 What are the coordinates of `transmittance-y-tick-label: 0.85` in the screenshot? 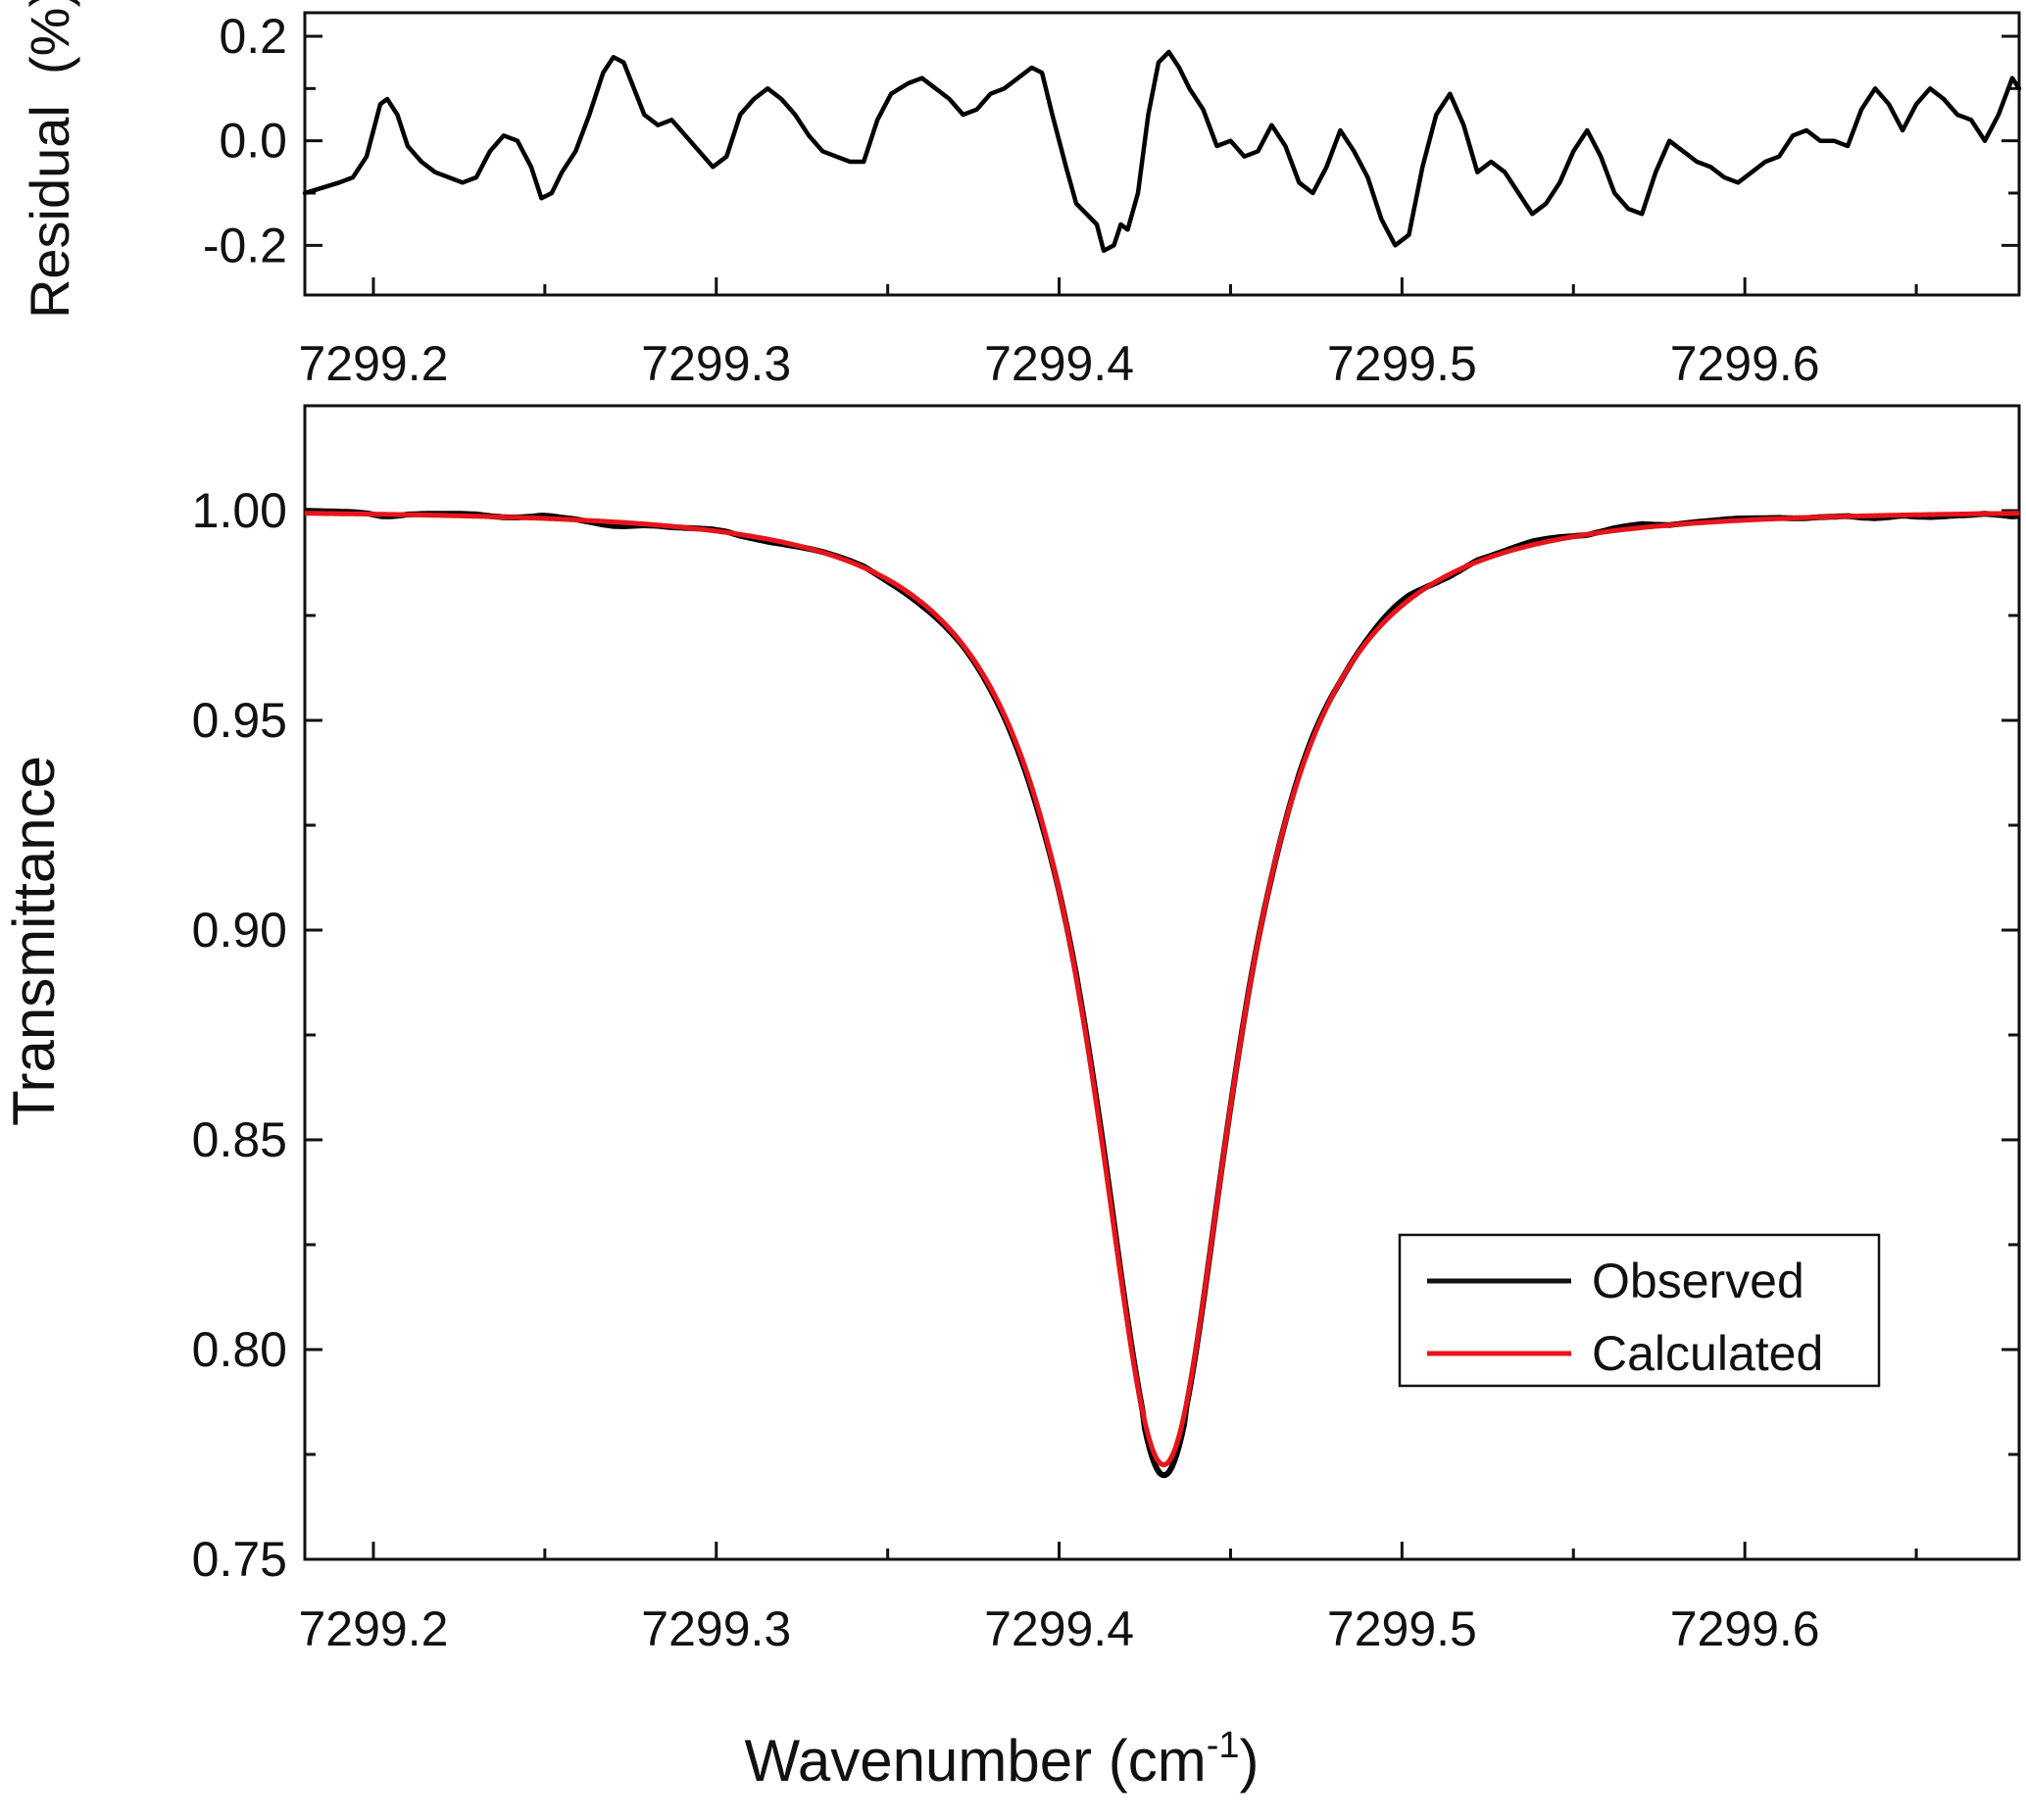 It's located at (240, 1139).